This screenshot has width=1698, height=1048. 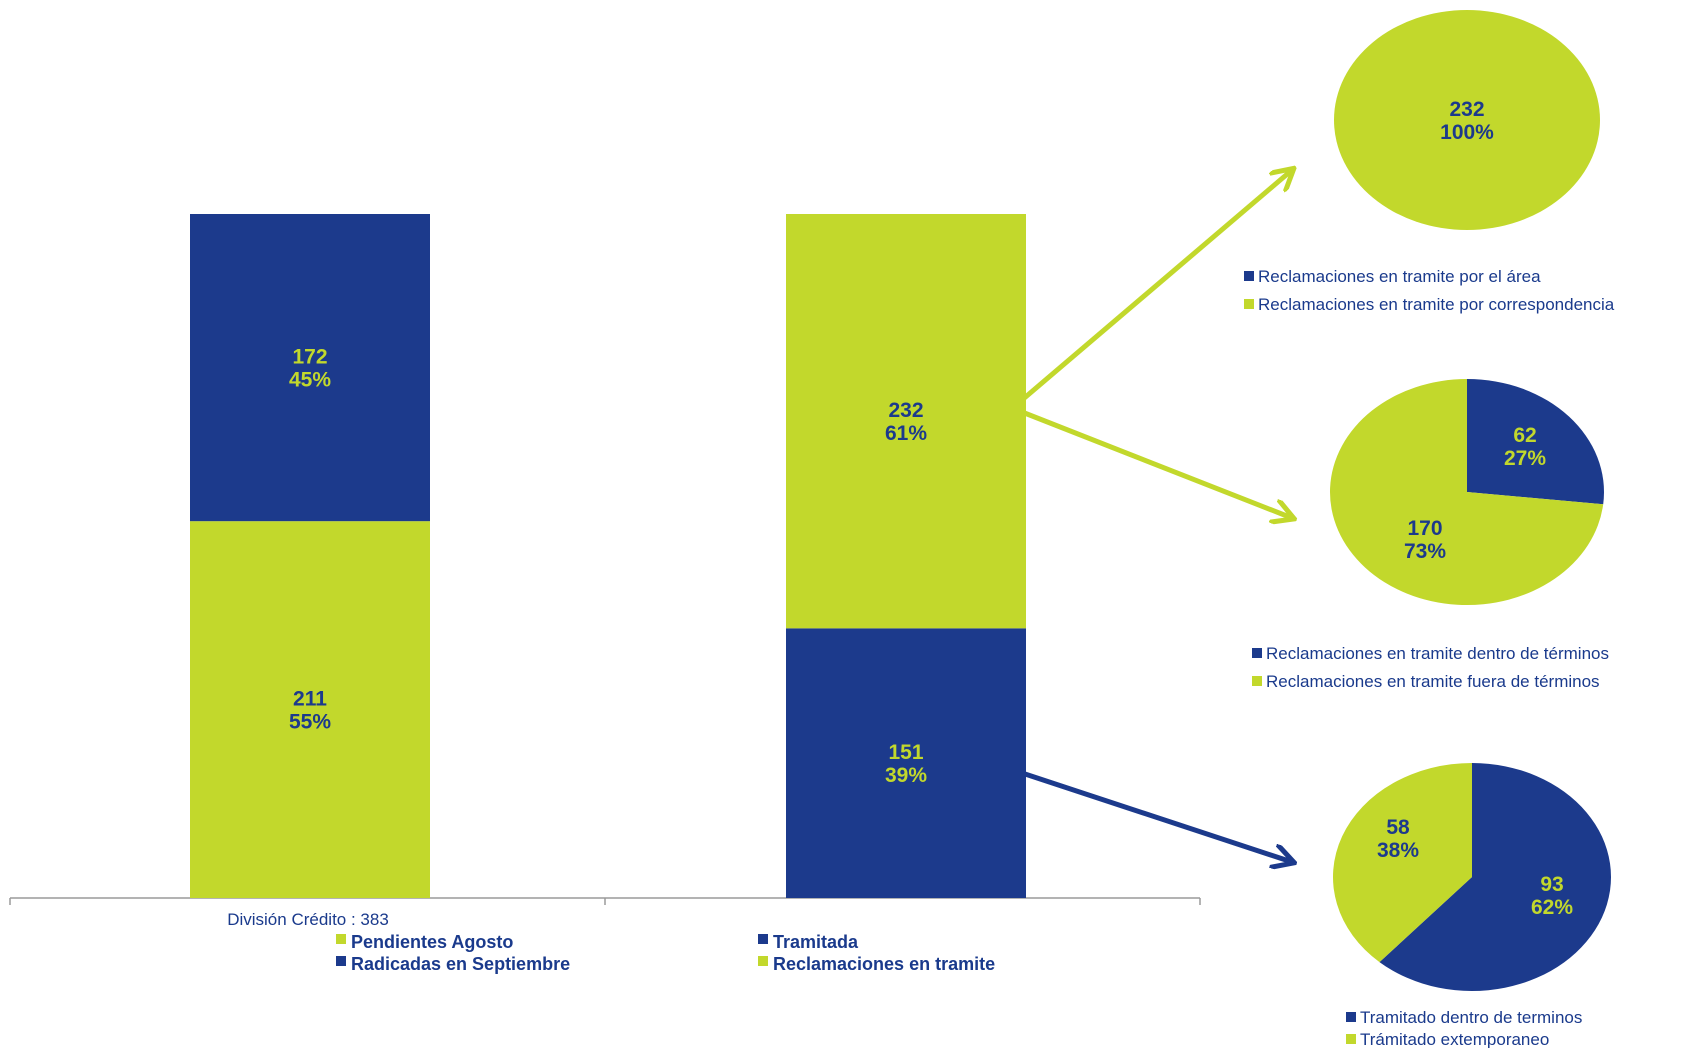 What do you see at coordinates (884, 964) in the screenshot?
I see `legend-label-en-tramite: Reclamaciones en tramite` at bounding box center [884, 964].